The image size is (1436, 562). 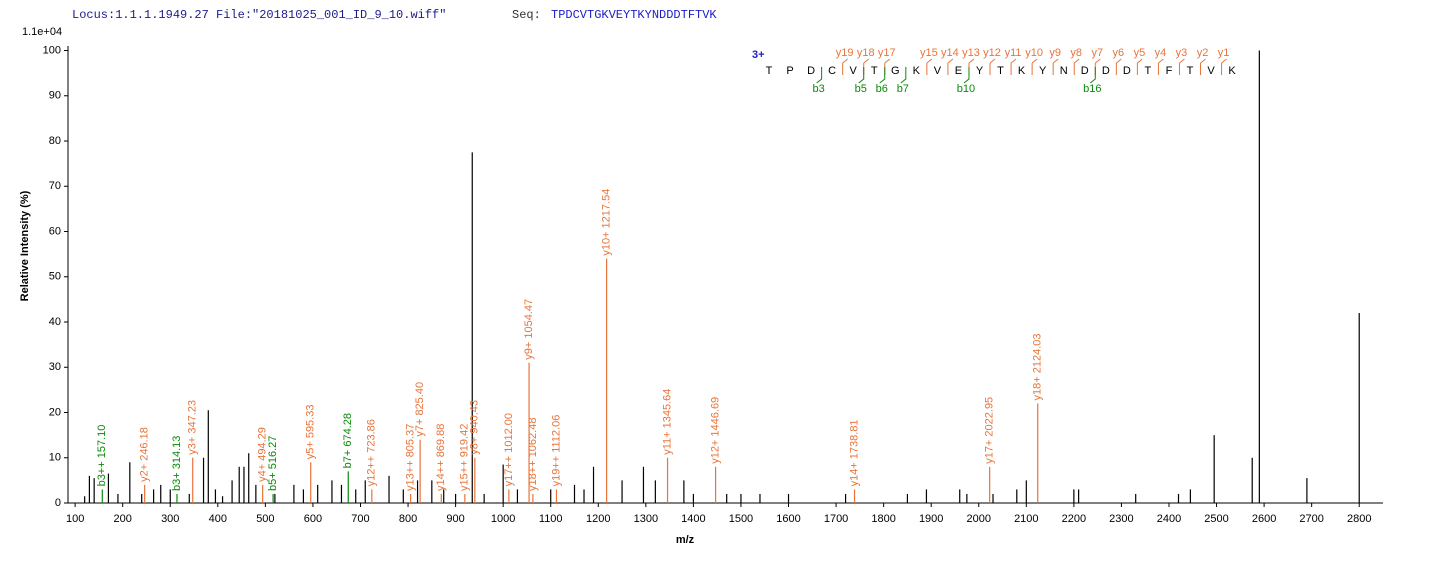 I want to click on peak-label: b7+ 674.28, so click(x=348, y=440).